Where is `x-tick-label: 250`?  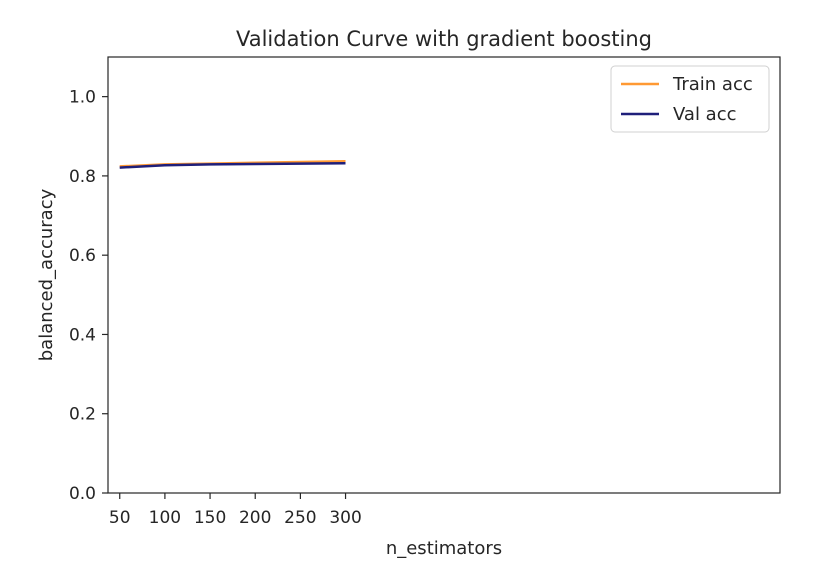 x-tick-label: 250 is located at coordinates (300, 518).